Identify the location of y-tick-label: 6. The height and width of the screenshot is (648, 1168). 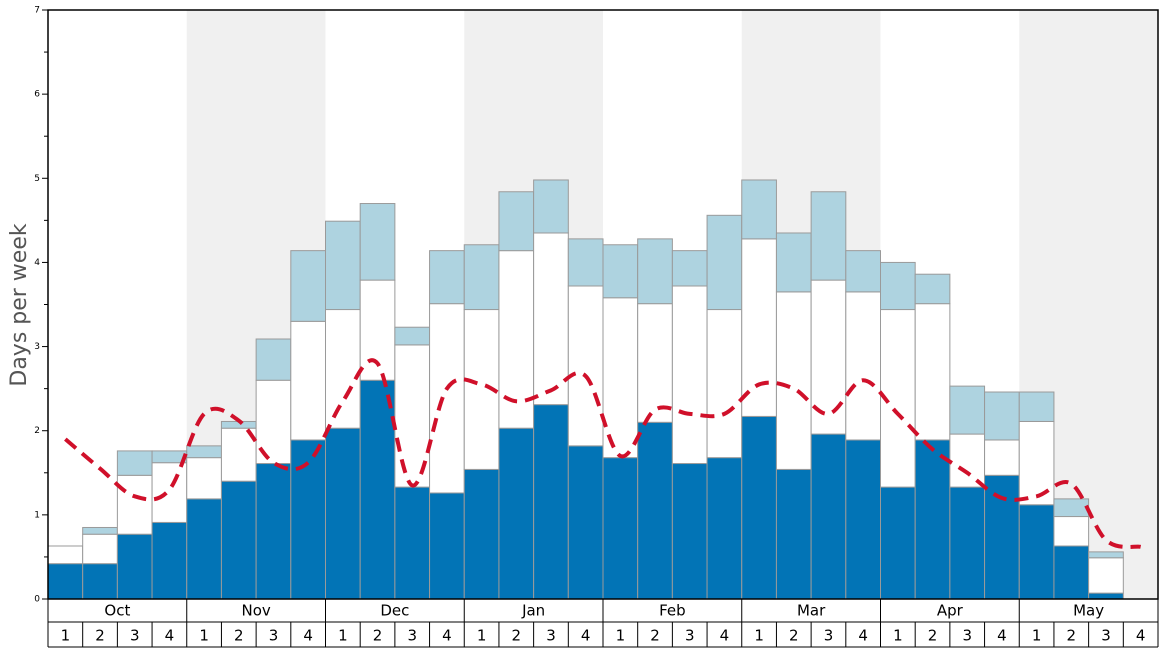
(37, 95).